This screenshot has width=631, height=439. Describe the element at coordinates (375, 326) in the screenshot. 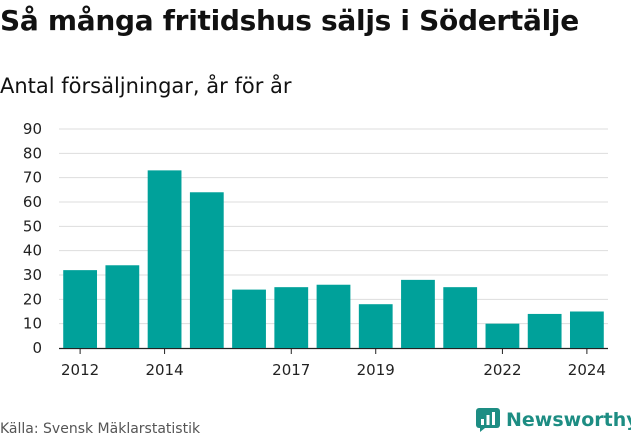

I see `bar-2019` at that location.